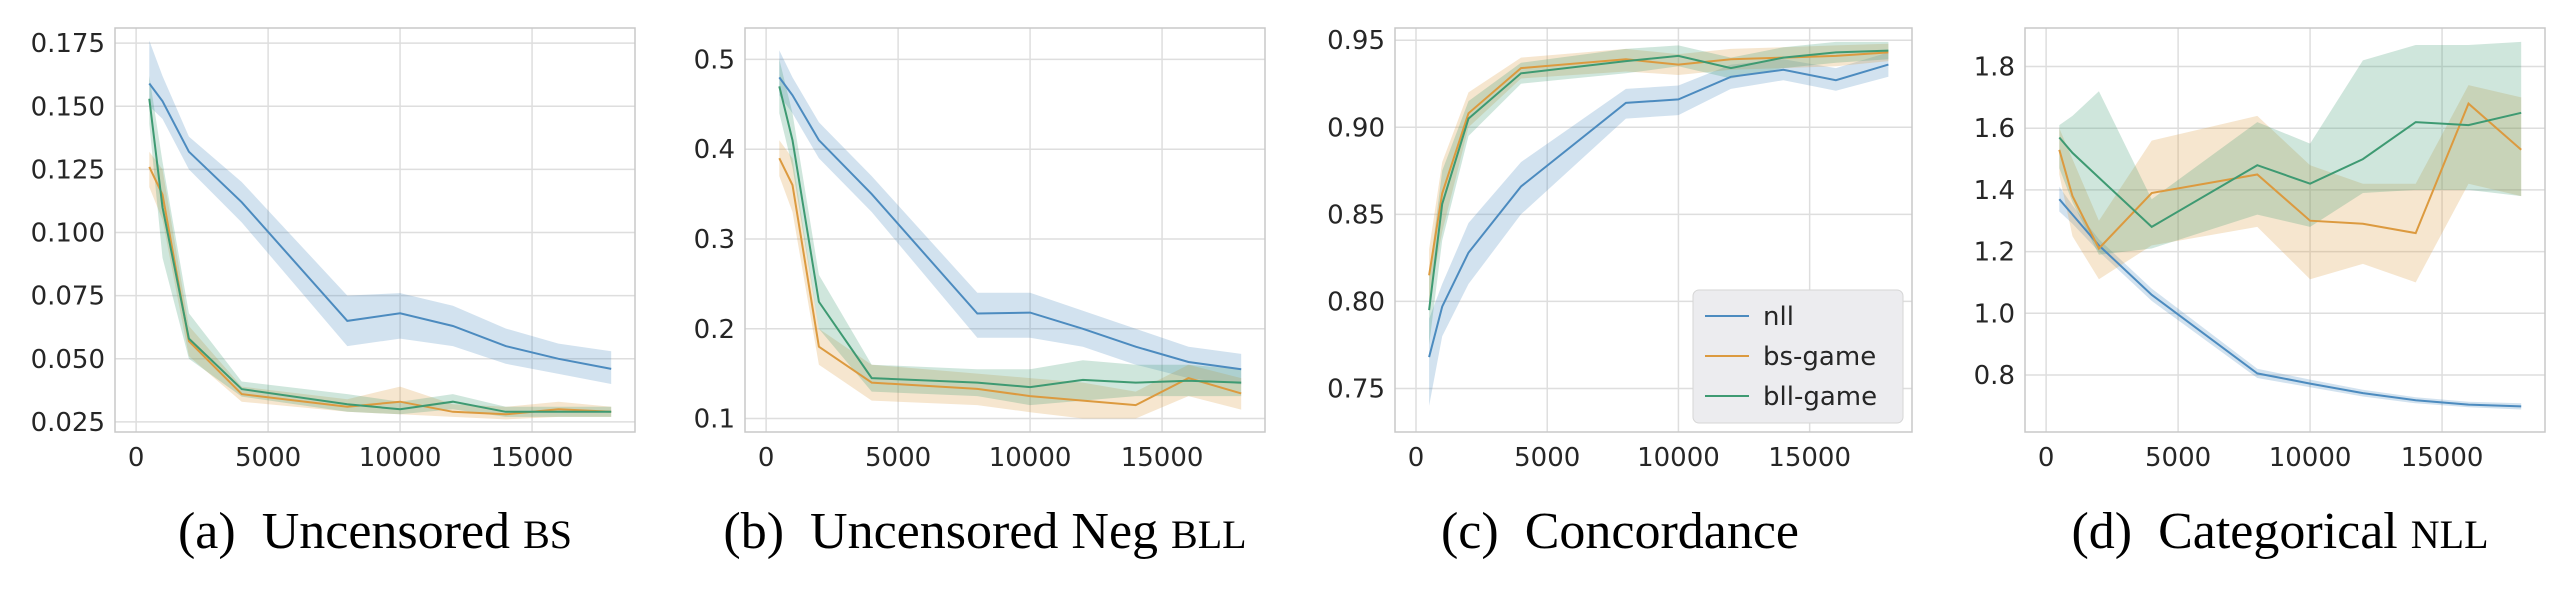 The image size is (2568, 592). I want to click on caption-text: Uncensored, so click(392, 531).